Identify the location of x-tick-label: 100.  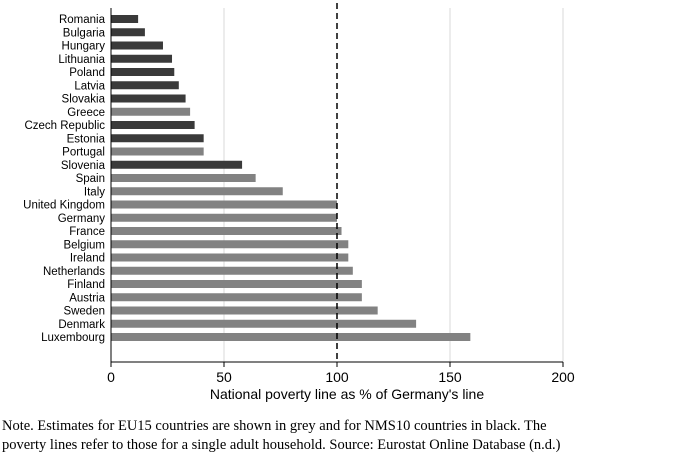
(337, 377).